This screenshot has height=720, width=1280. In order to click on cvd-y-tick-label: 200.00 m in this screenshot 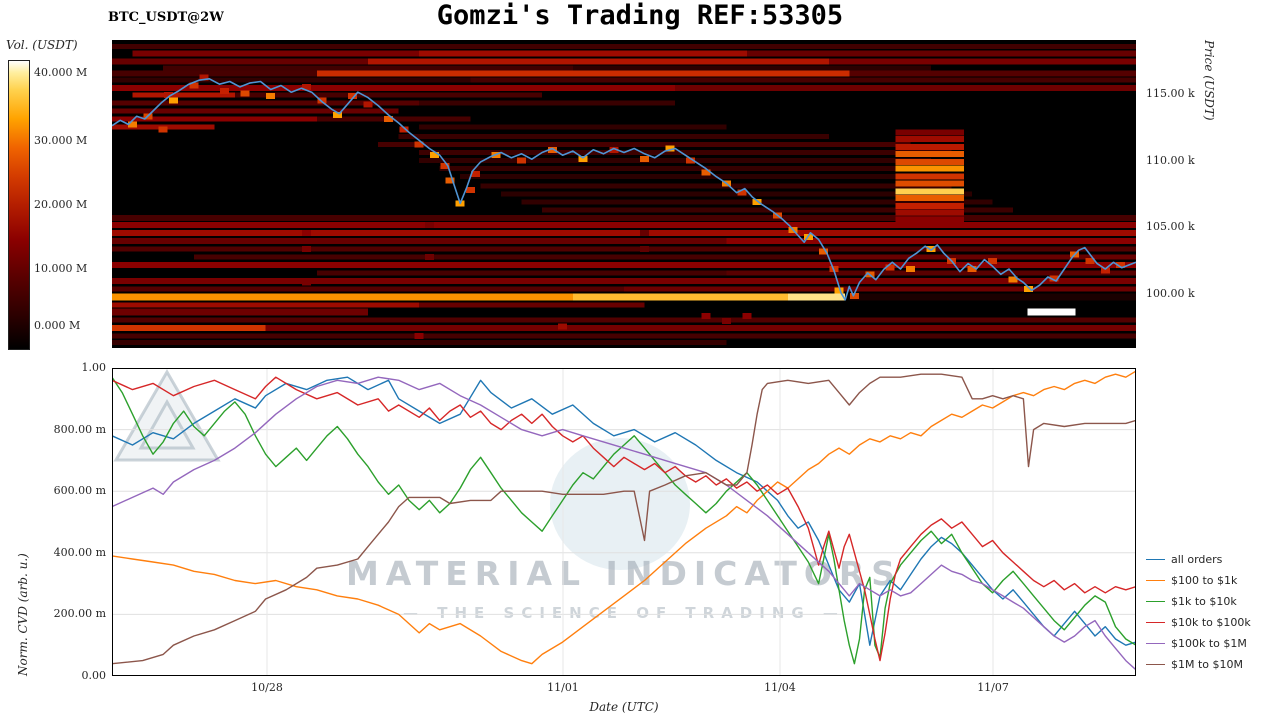, I will do `click(79, 614)`.